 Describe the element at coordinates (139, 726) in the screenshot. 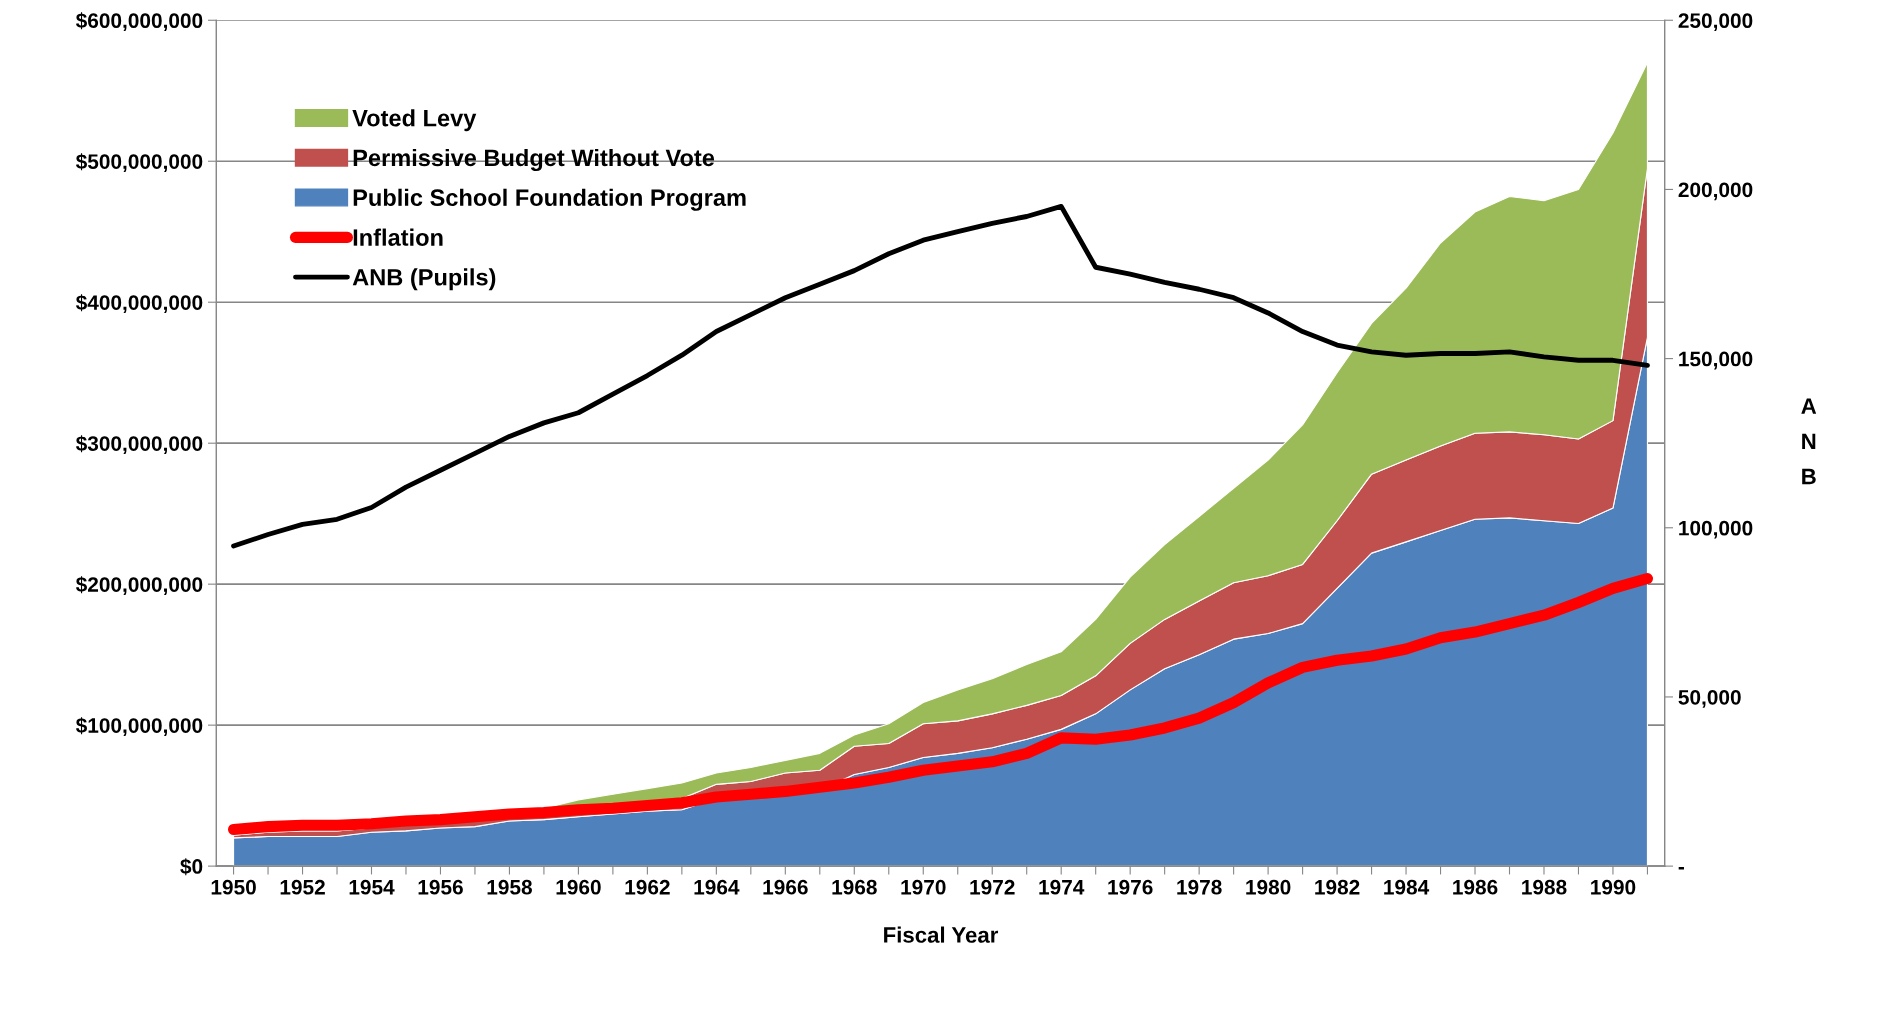

I see `y-tick-label: $100,000,000` at that location.